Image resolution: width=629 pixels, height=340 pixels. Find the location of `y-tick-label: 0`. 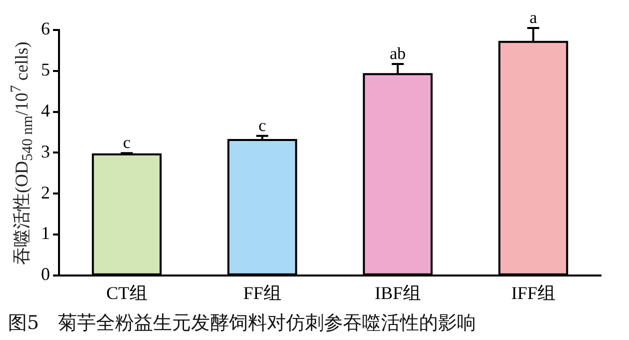

y-tick-label: 0 is located at coordinates (45, 274).